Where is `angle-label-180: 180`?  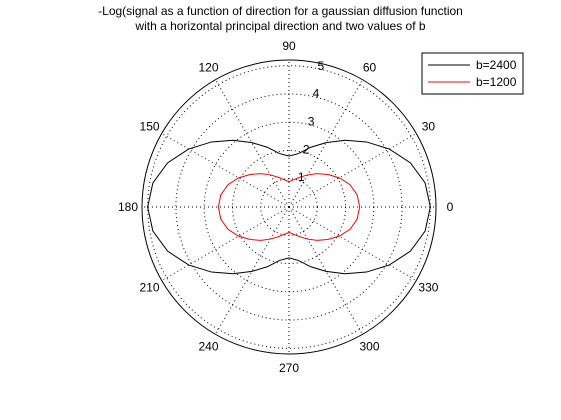
angle-label-180: 180 is located at coordinates (128, 207).